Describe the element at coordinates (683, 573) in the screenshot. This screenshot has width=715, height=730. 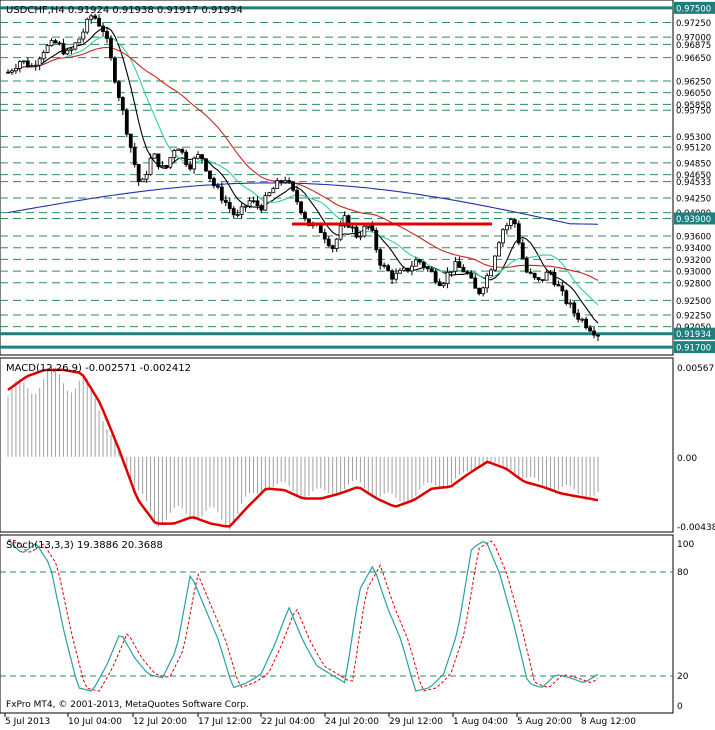
I see `stoch-label-80: 80` at that location.